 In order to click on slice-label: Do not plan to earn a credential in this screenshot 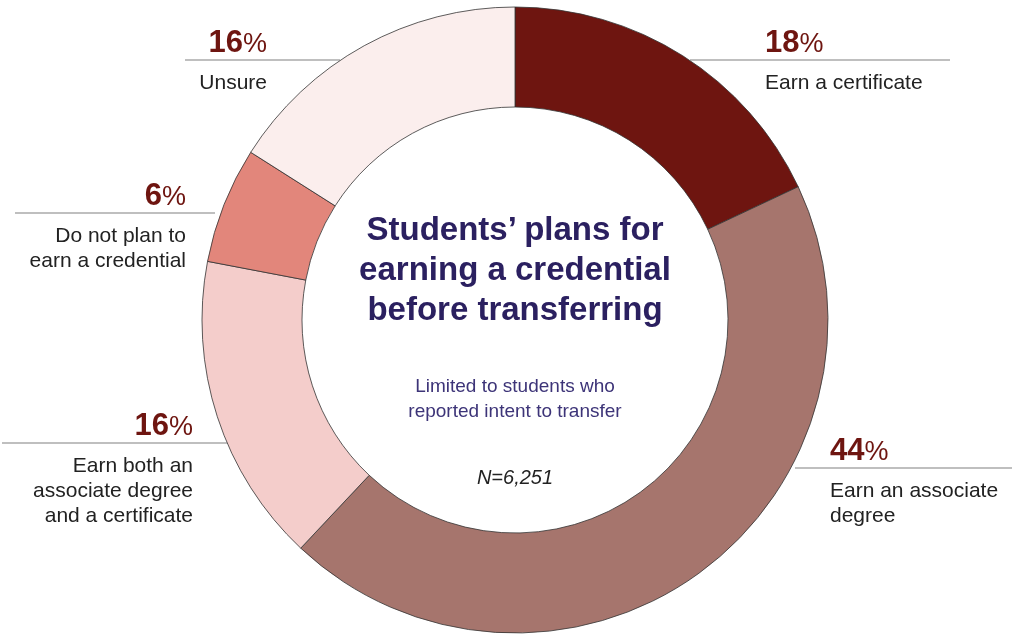, I will do `click(107, 247)`.